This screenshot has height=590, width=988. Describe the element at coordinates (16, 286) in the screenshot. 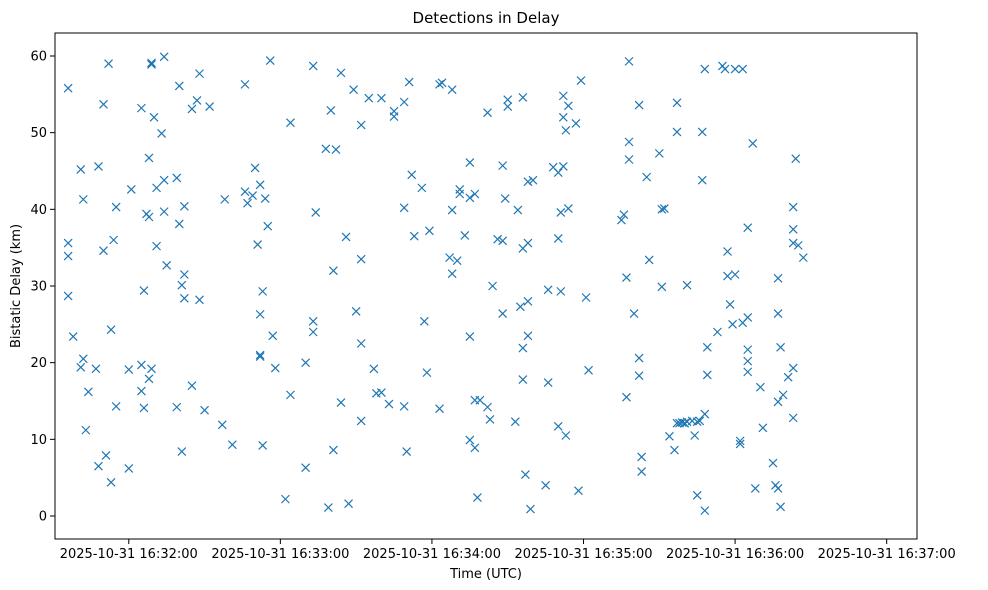

I see `y-axis-label: Bistatic Delay (km)` at that location.